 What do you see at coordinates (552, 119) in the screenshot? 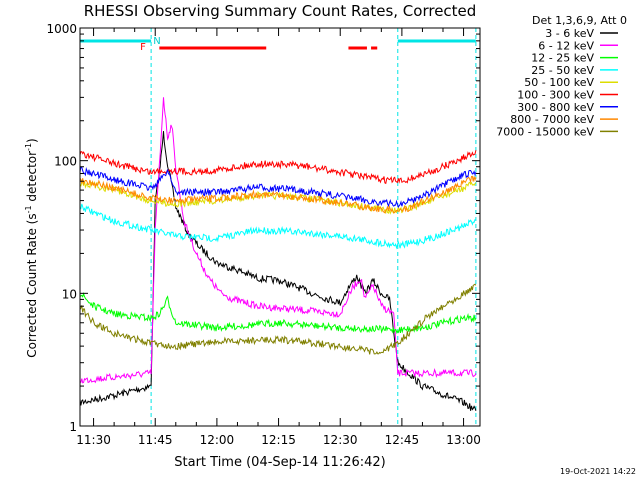
I see `legend-label-7: 800 - 7000 keV` at bounding box center [552, 119].